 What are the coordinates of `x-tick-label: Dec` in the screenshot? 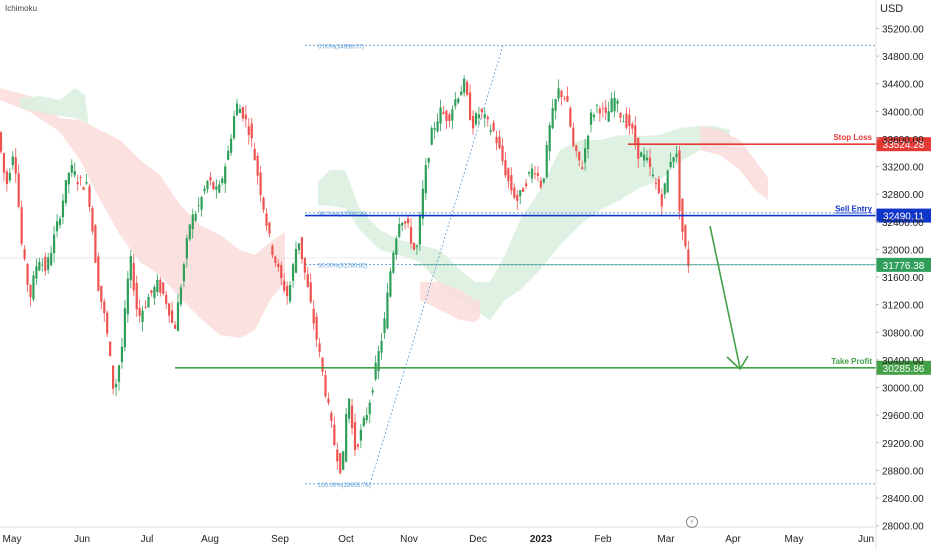 It's located at (478, 539).